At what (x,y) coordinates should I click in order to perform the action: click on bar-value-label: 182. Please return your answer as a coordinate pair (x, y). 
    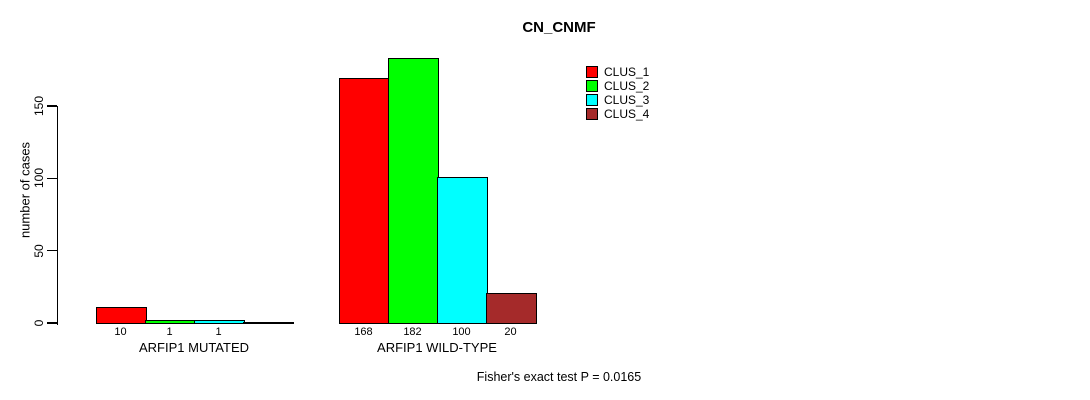
    Looking at the image, I should click on (412, 332).